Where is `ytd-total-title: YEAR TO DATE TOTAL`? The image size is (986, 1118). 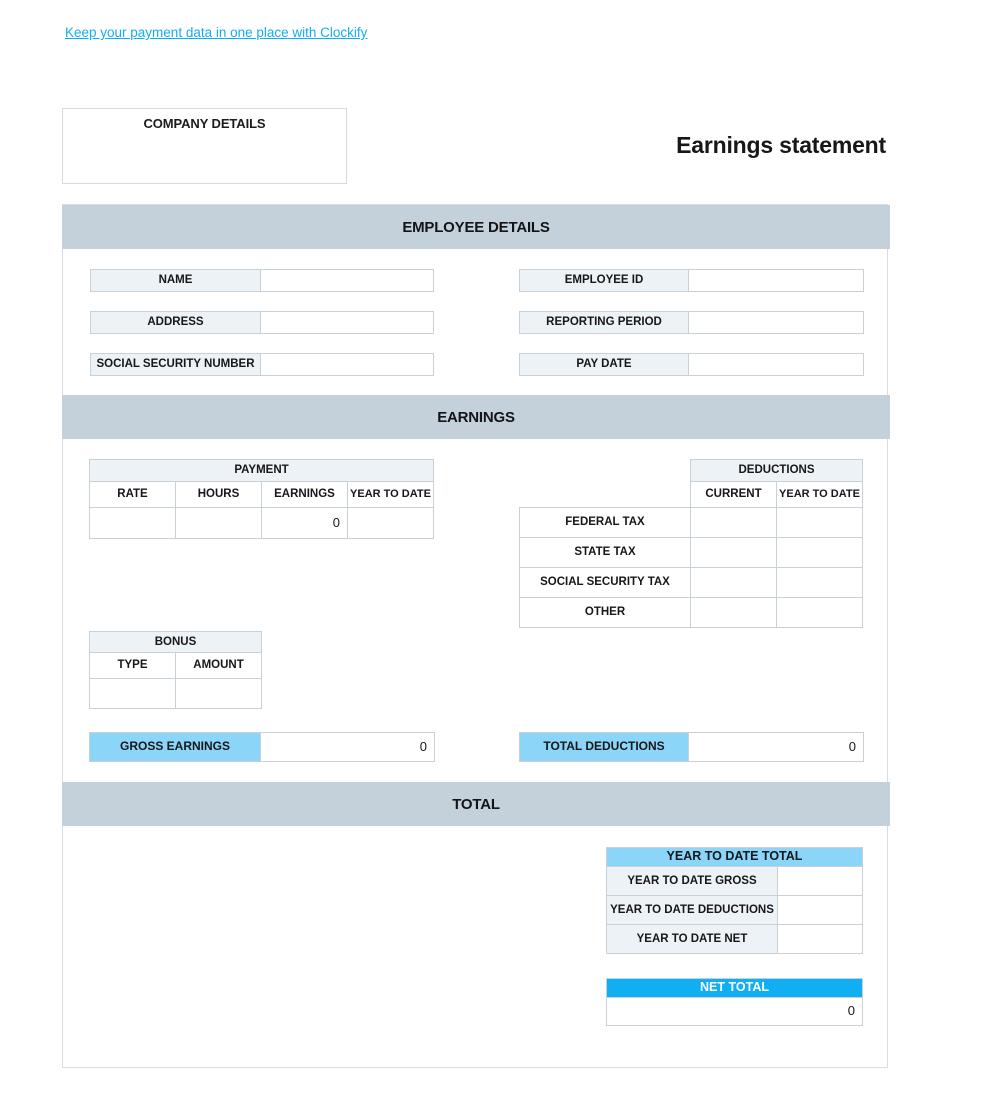 ytd-total-title: YEAR TO DATE TOTAL is located at coordinates (734, 857).